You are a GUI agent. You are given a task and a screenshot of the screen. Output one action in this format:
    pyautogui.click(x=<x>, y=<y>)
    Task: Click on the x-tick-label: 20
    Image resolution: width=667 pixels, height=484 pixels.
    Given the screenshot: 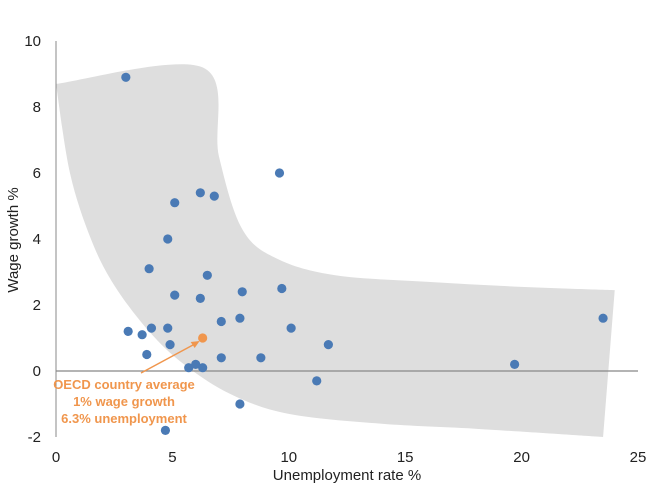 What is the action you would take?
    pyautogui.click(x=521, y=457)
    